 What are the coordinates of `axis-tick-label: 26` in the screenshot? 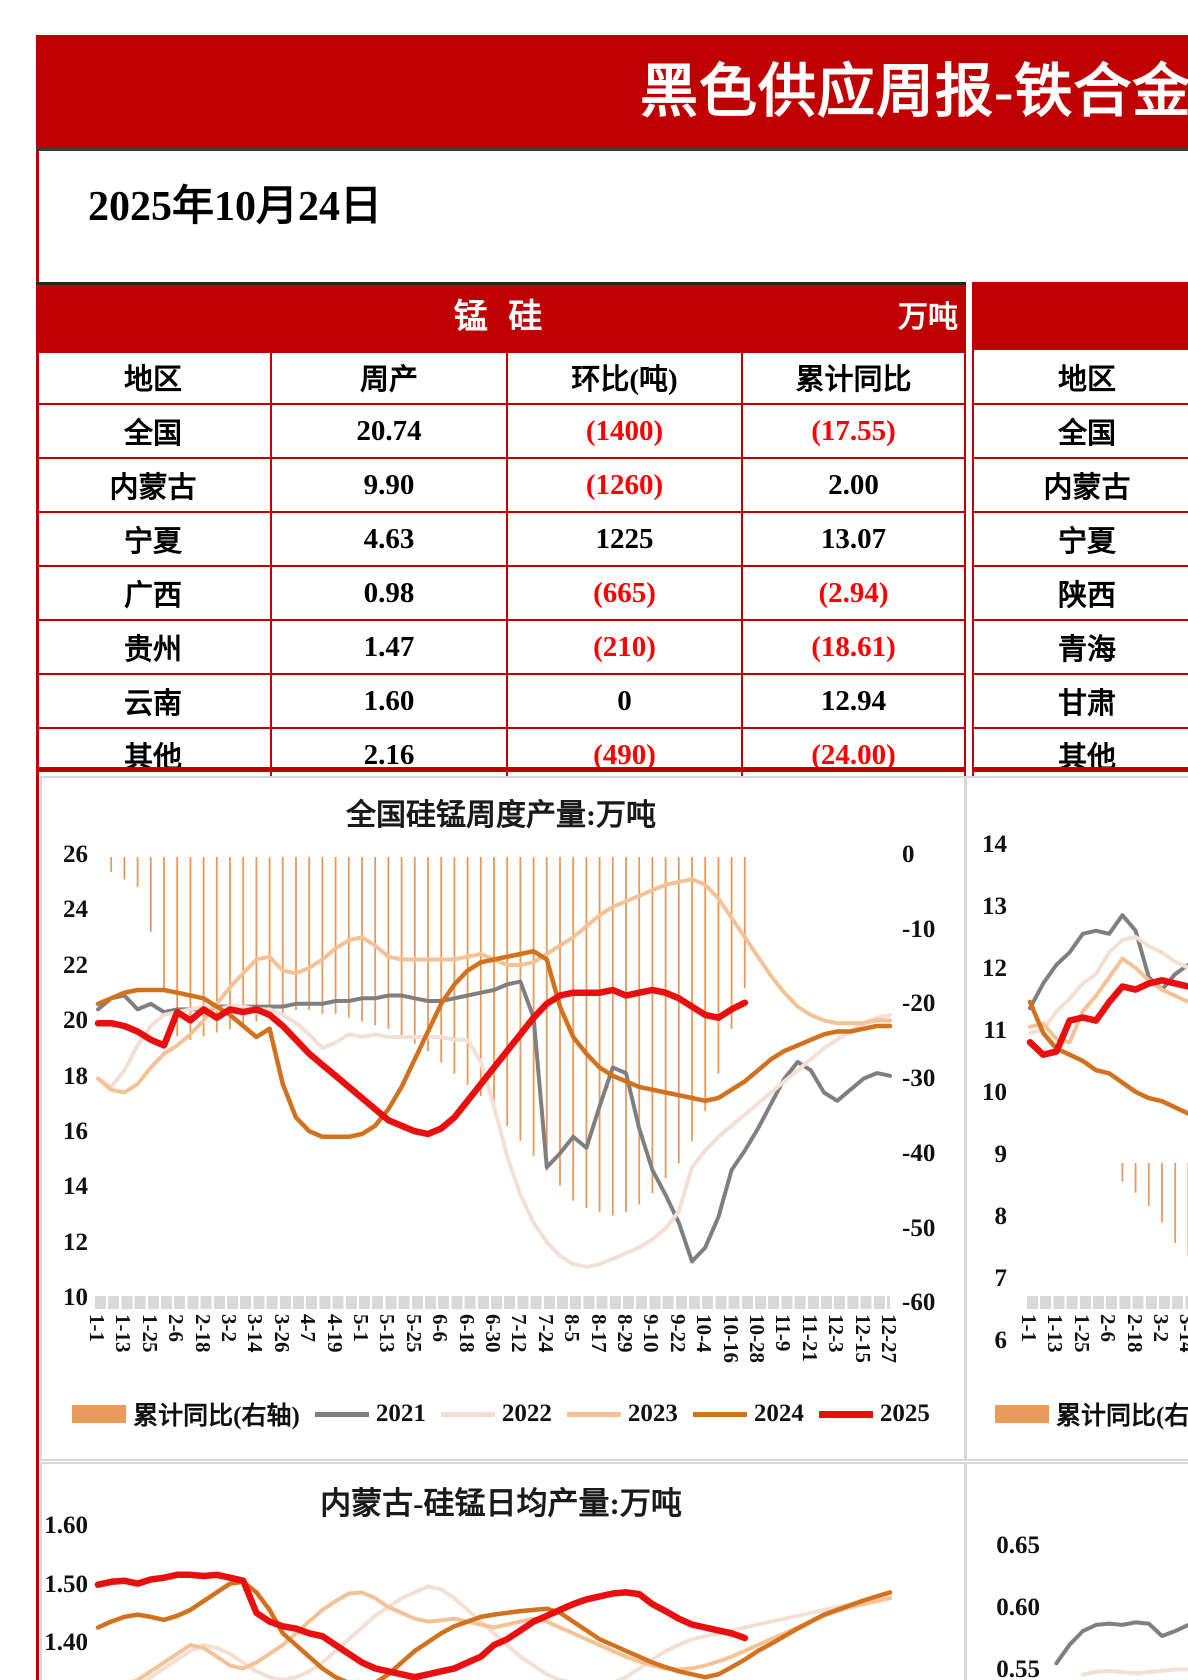 It's located at (75, 854).